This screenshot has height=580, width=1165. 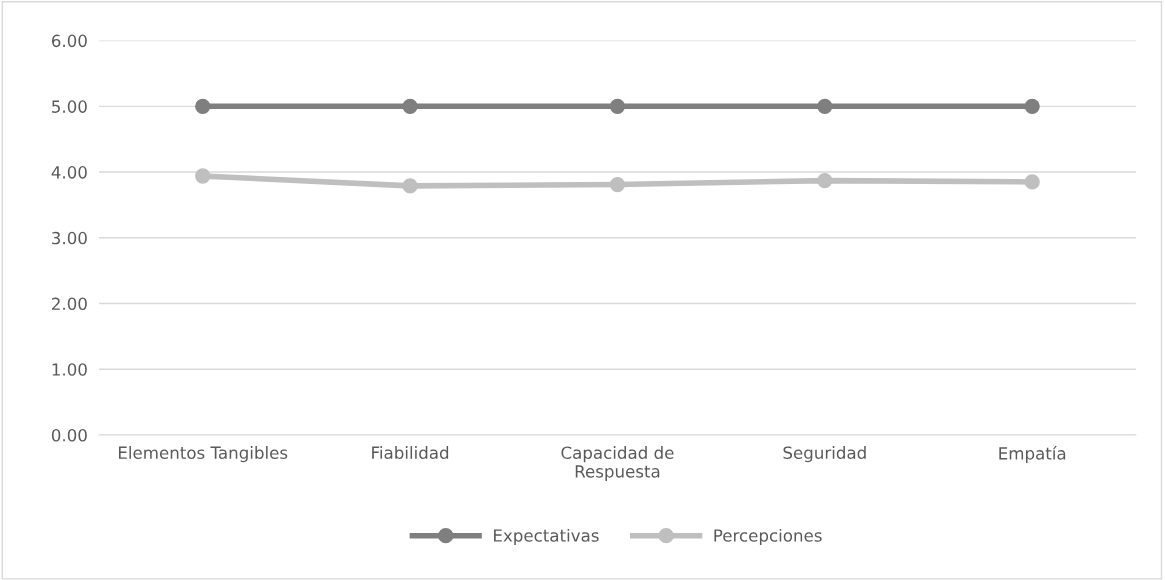 I want to click on x-tick-label: Capacidad de Respuesta, so click(x=617, y=463).